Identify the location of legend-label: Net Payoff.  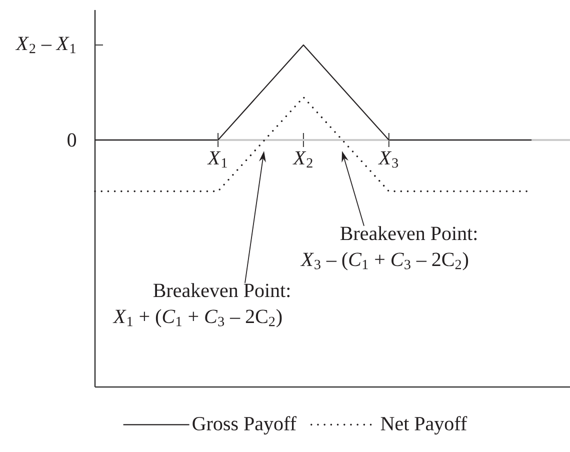
(424, 425).